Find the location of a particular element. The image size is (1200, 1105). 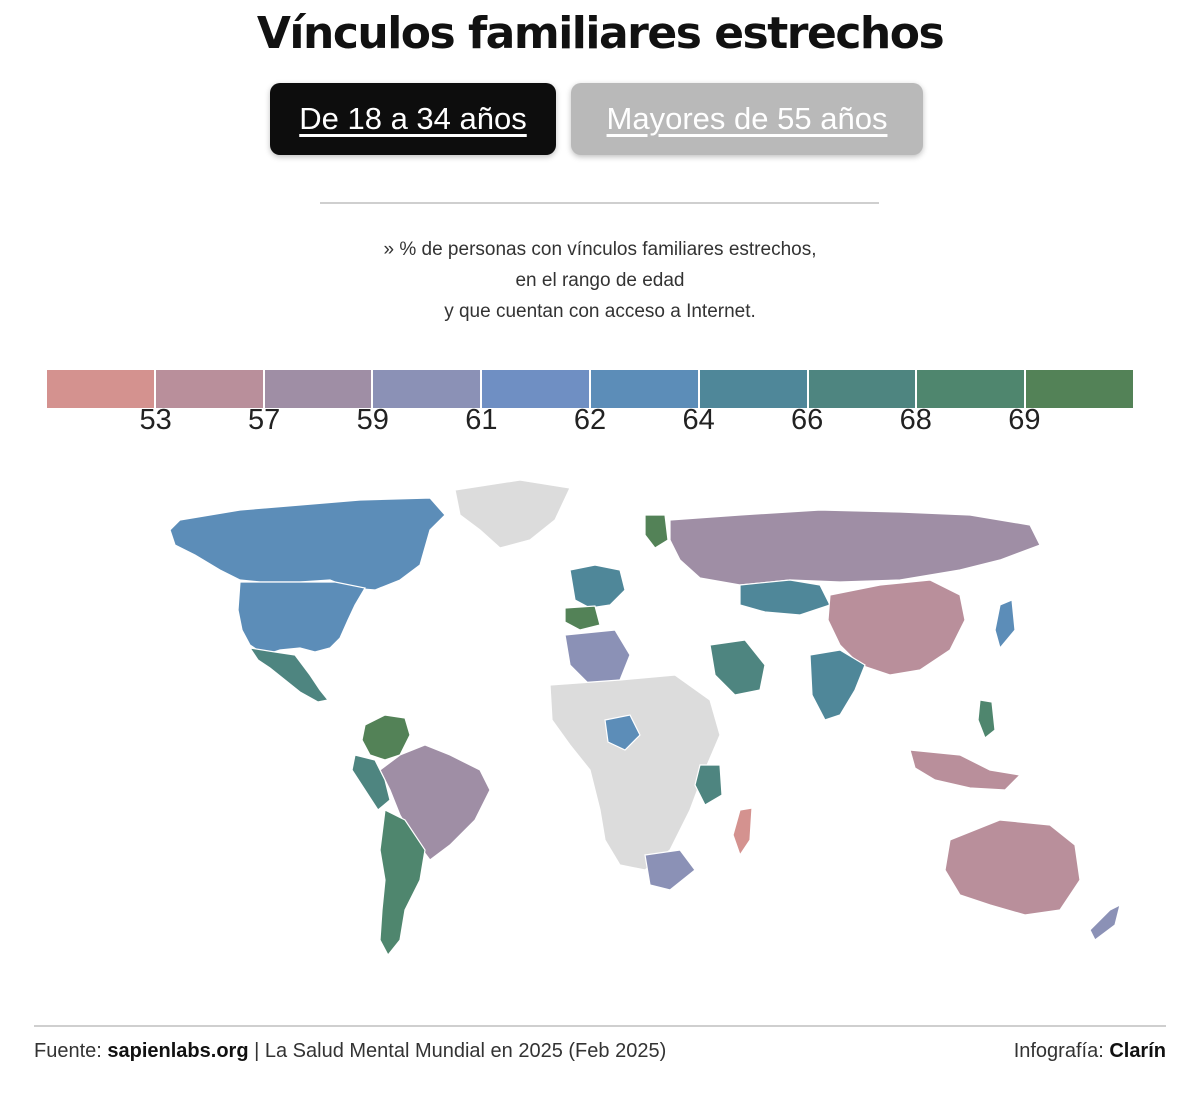

region-africa is located at coordinates (635, 772).